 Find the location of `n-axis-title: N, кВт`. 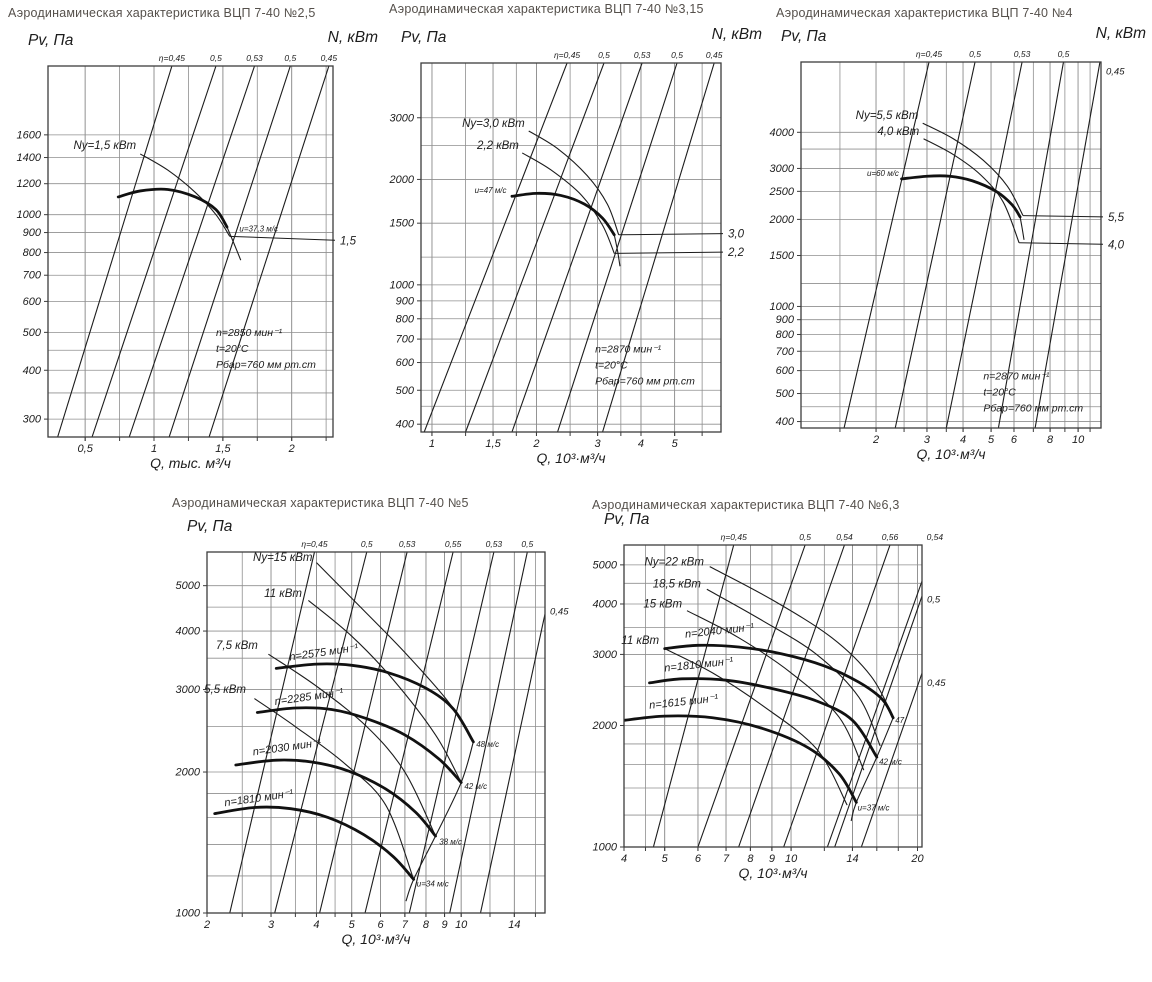

n-axis-title: N, кВт is located at coordinates (737, 34).